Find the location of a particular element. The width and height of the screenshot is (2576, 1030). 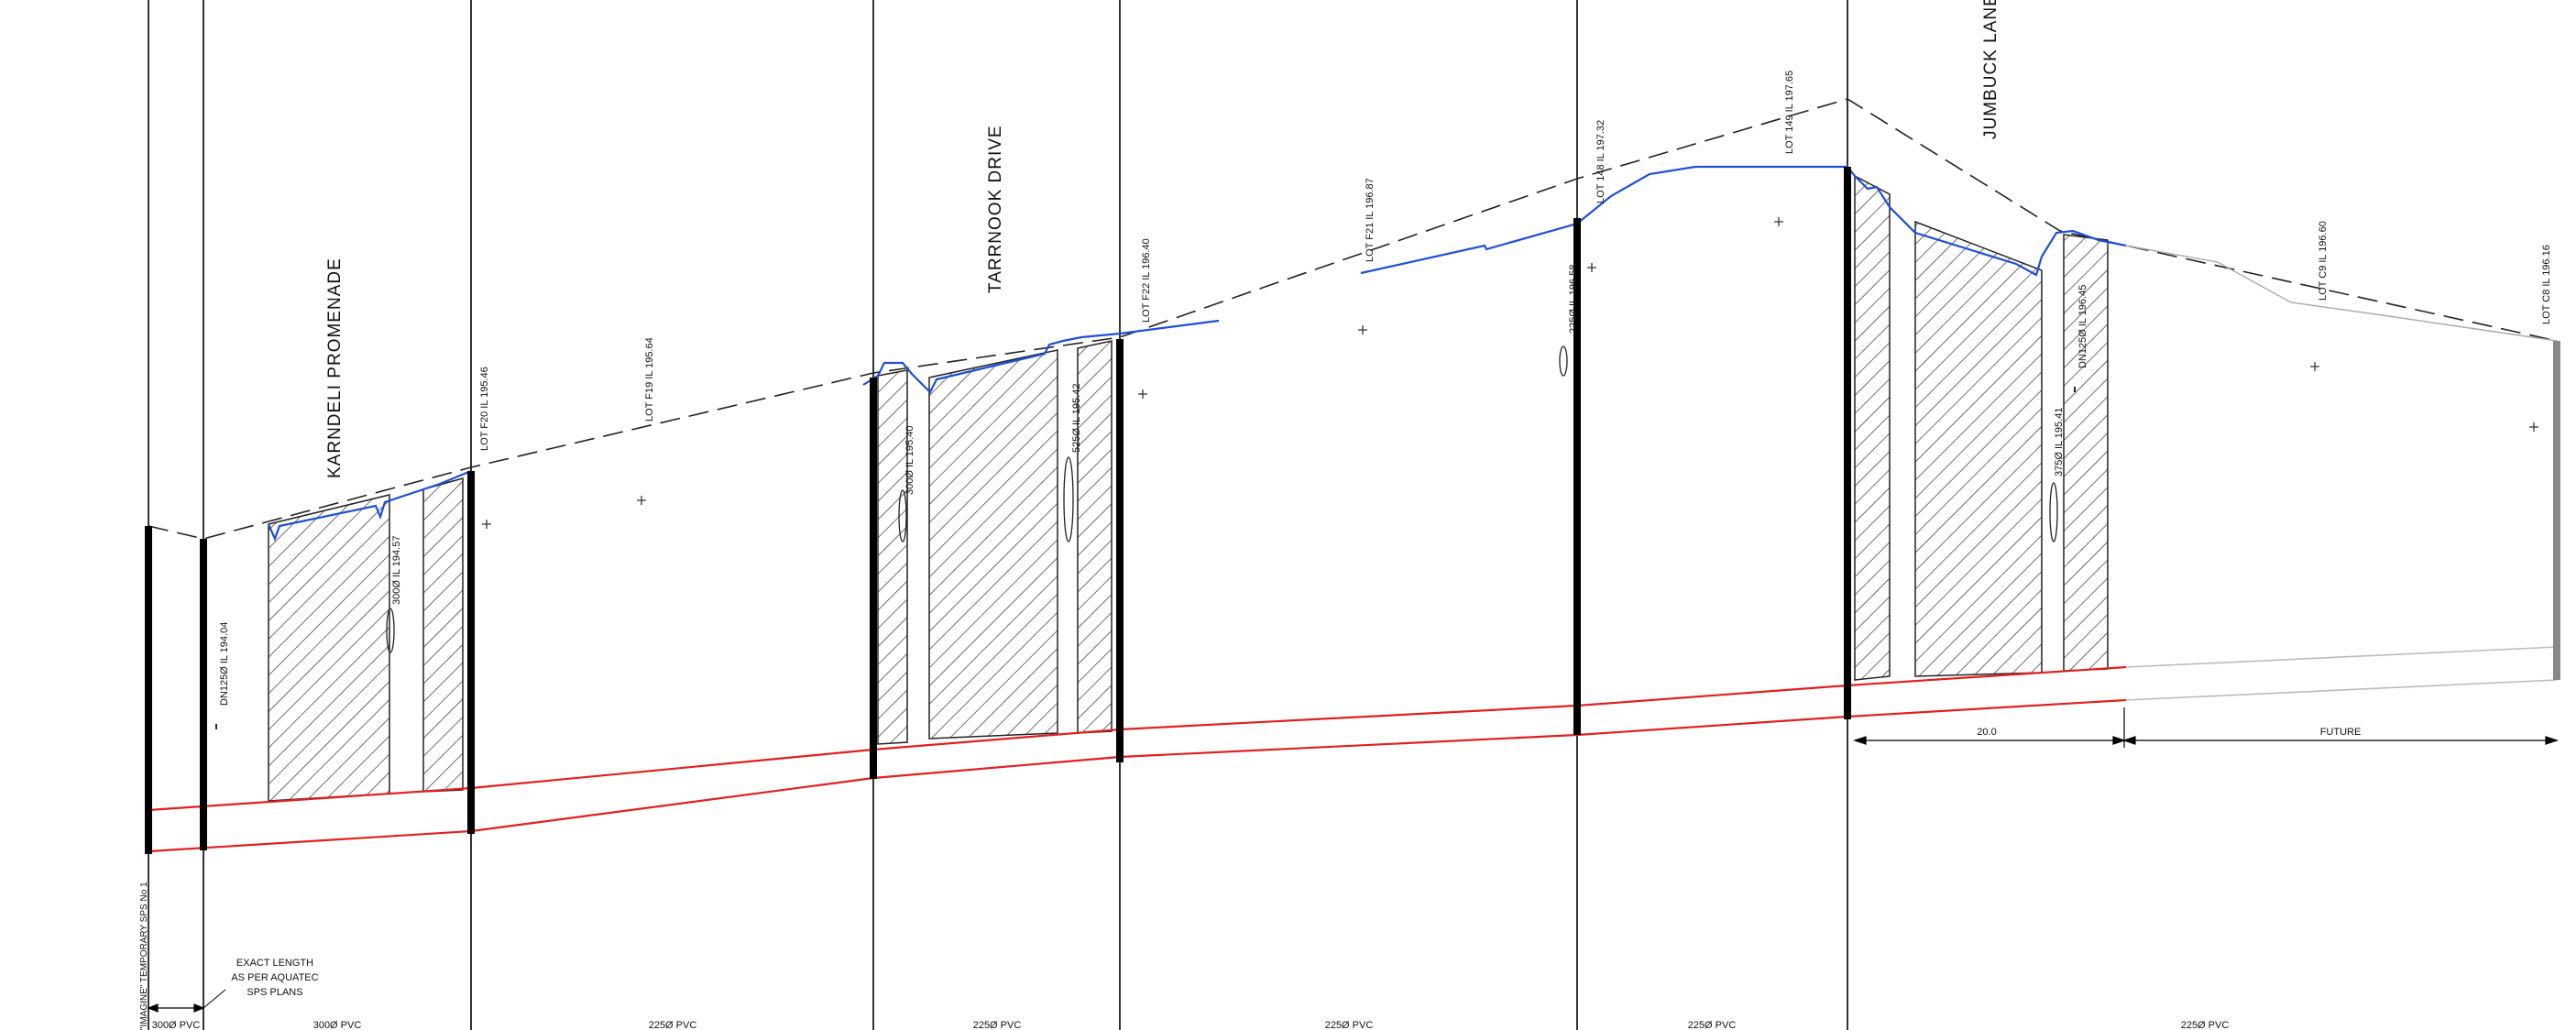

service-label: 300Ø IL 194.57 is located at coordinates (396, 570).